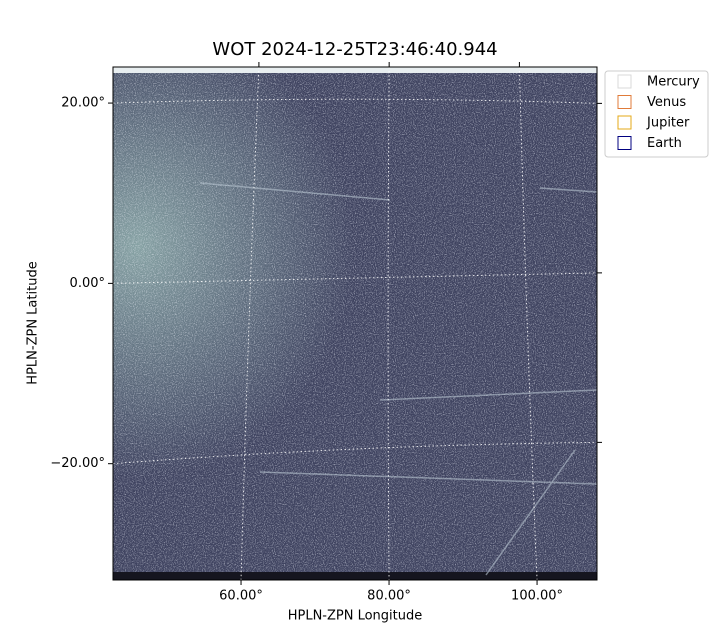  What do you see at coordinates (673, 82) in the screenshot?
I see `legend-label: Mercury` at bounding box center [673, 82].